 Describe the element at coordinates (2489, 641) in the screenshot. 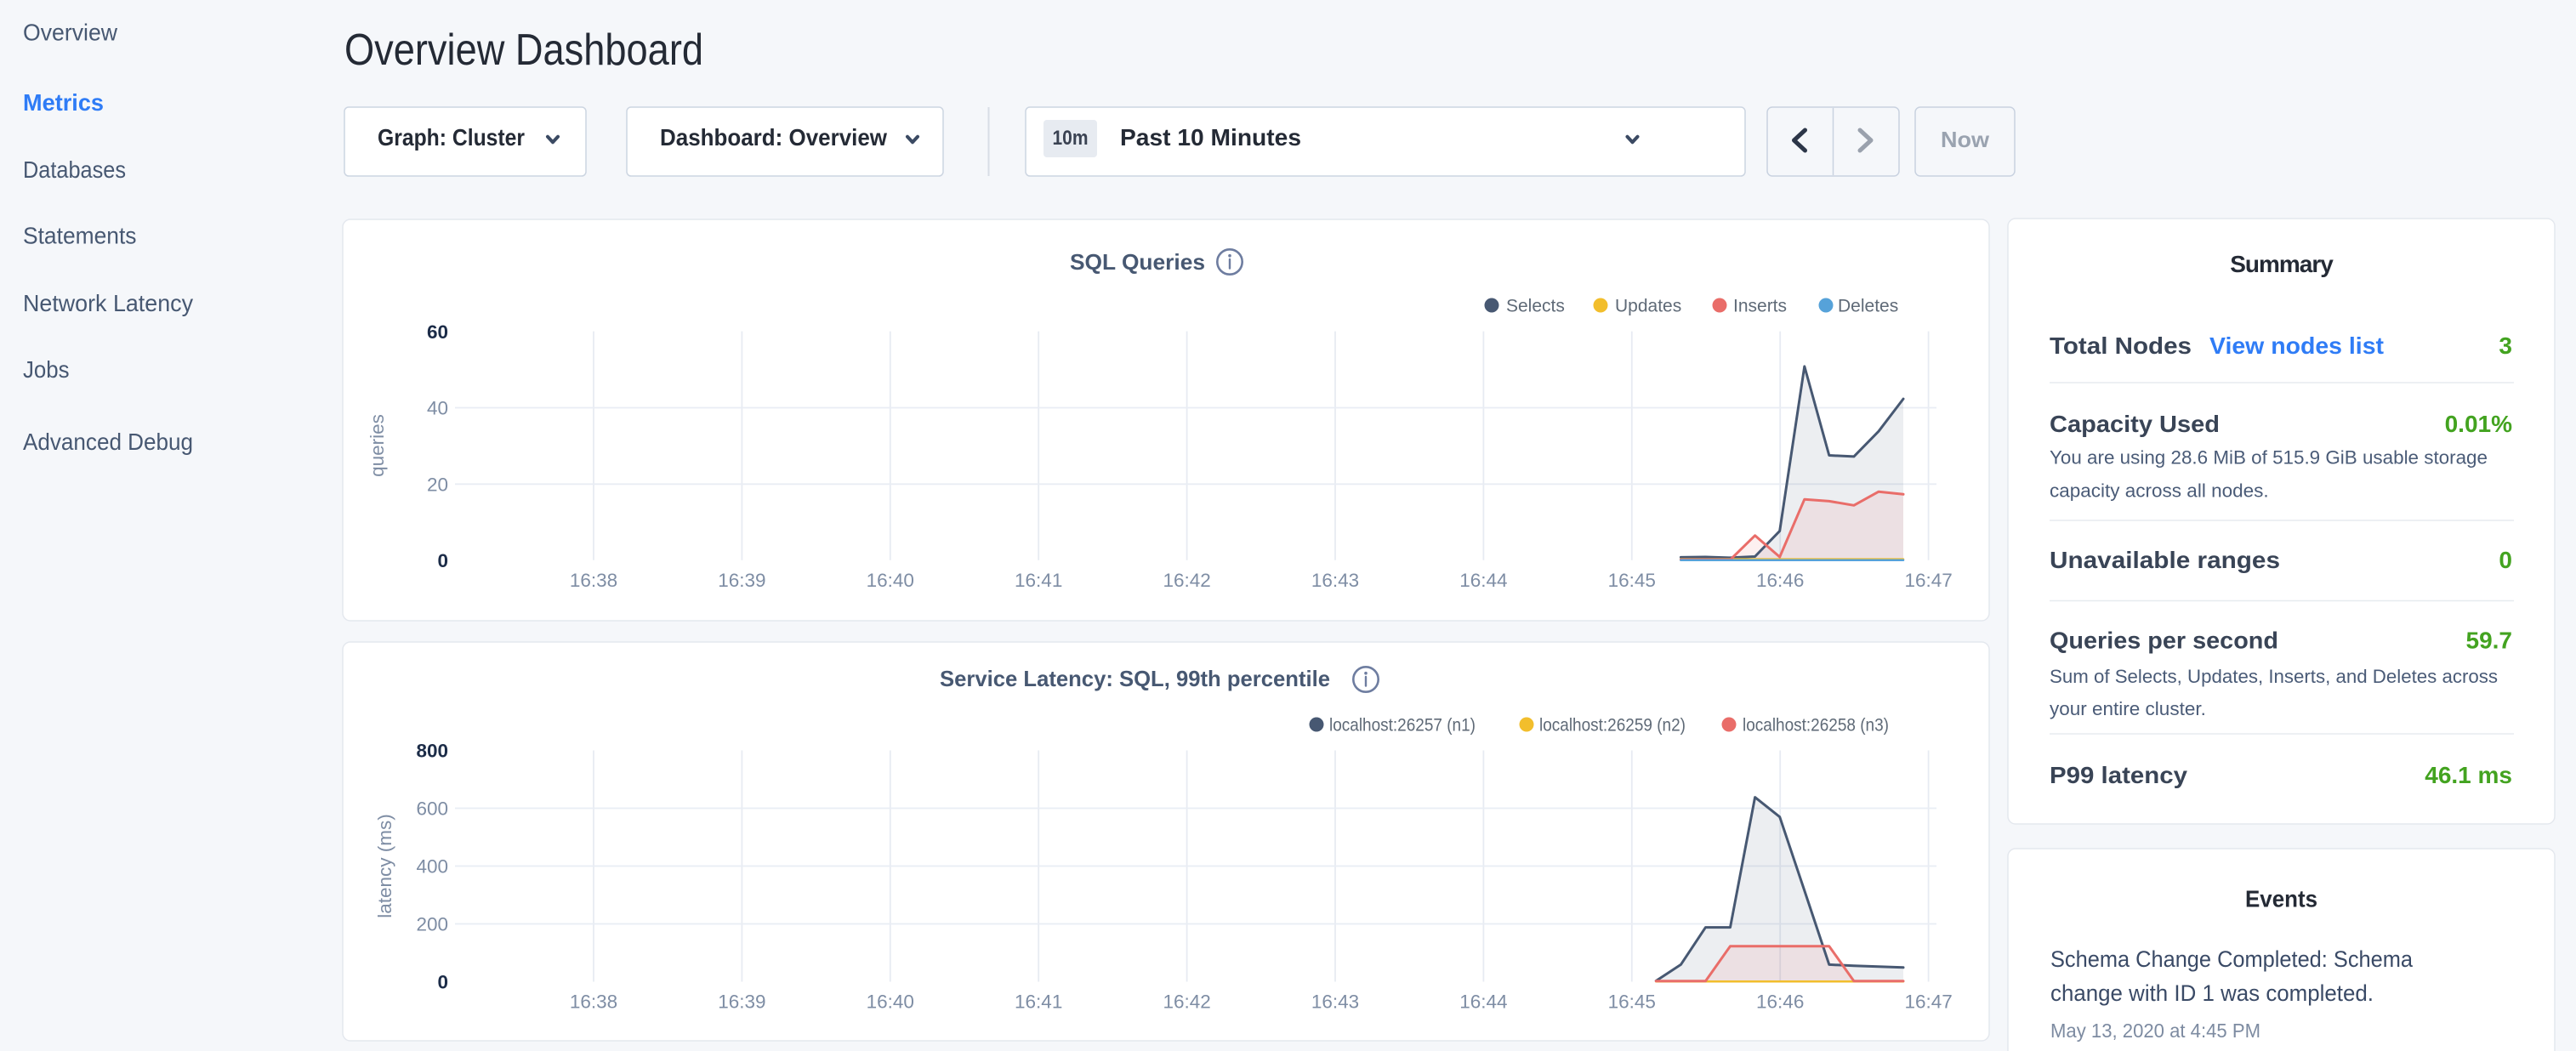

I see `svg-text: 59.7` at that location.